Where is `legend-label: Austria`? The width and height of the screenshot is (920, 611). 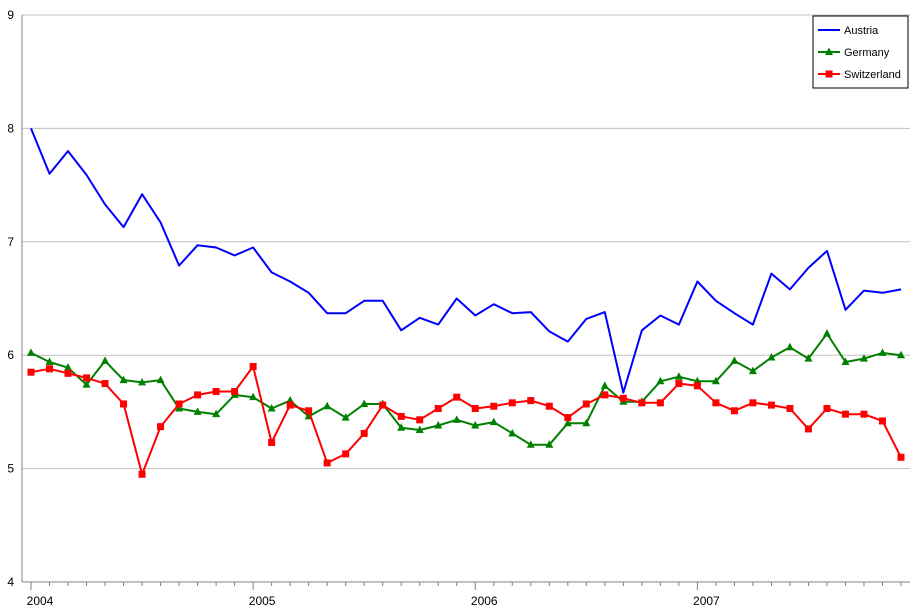
legend-label: Austria is located at coordinates (861, 31).